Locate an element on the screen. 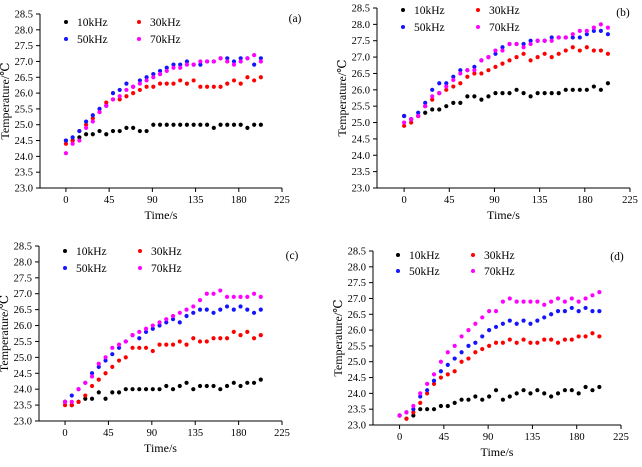 The width and height of the screenshot is (642, 467). x-tick-label: 90 is located at coordinates (488, 437).